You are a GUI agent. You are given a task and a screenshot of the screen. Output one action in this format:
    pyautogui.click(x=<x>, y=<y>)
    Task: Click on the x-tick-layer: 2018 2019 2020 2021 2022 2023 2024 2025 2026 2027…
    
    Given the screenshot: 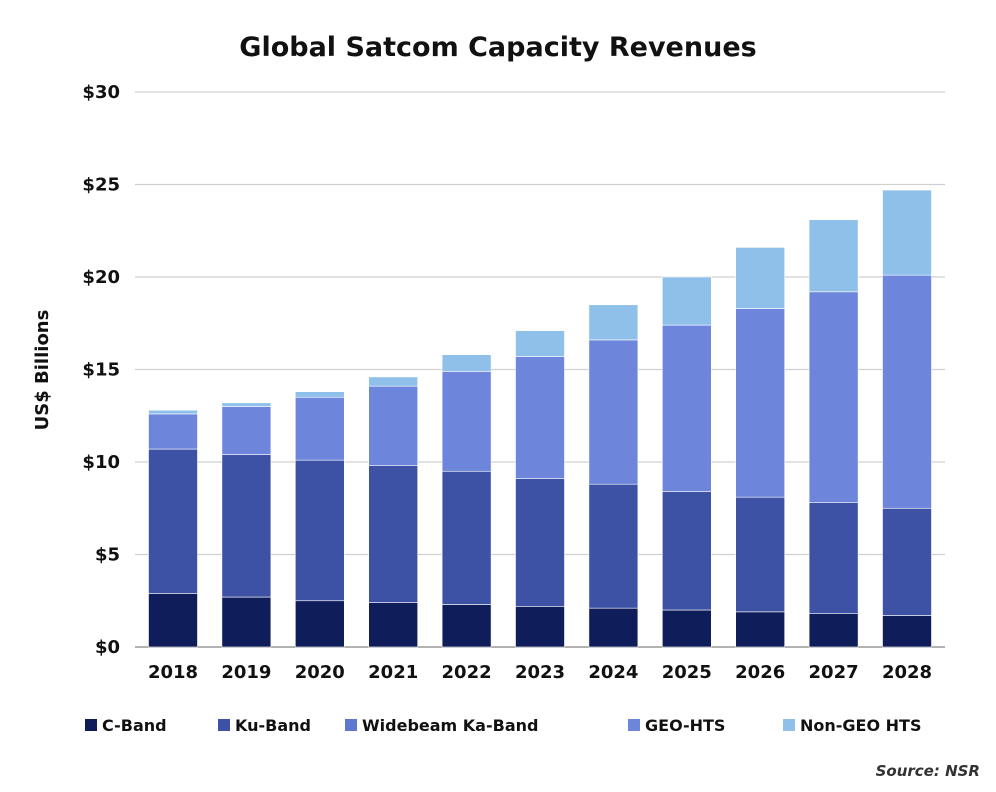 What is the action you would take?
    pyautogui.click(x=540, y=672)
    